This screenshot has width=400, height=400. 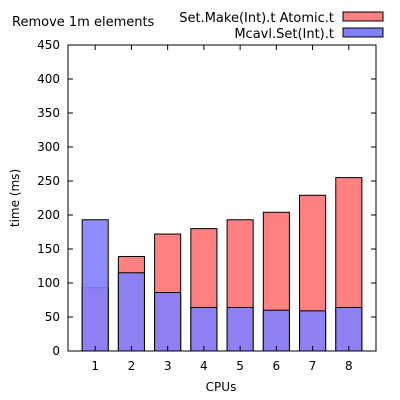 What do you see at coordinates (52, 317) in the screenshot?
I see `y-tick-label: 50` at bounding box center [52, 317].